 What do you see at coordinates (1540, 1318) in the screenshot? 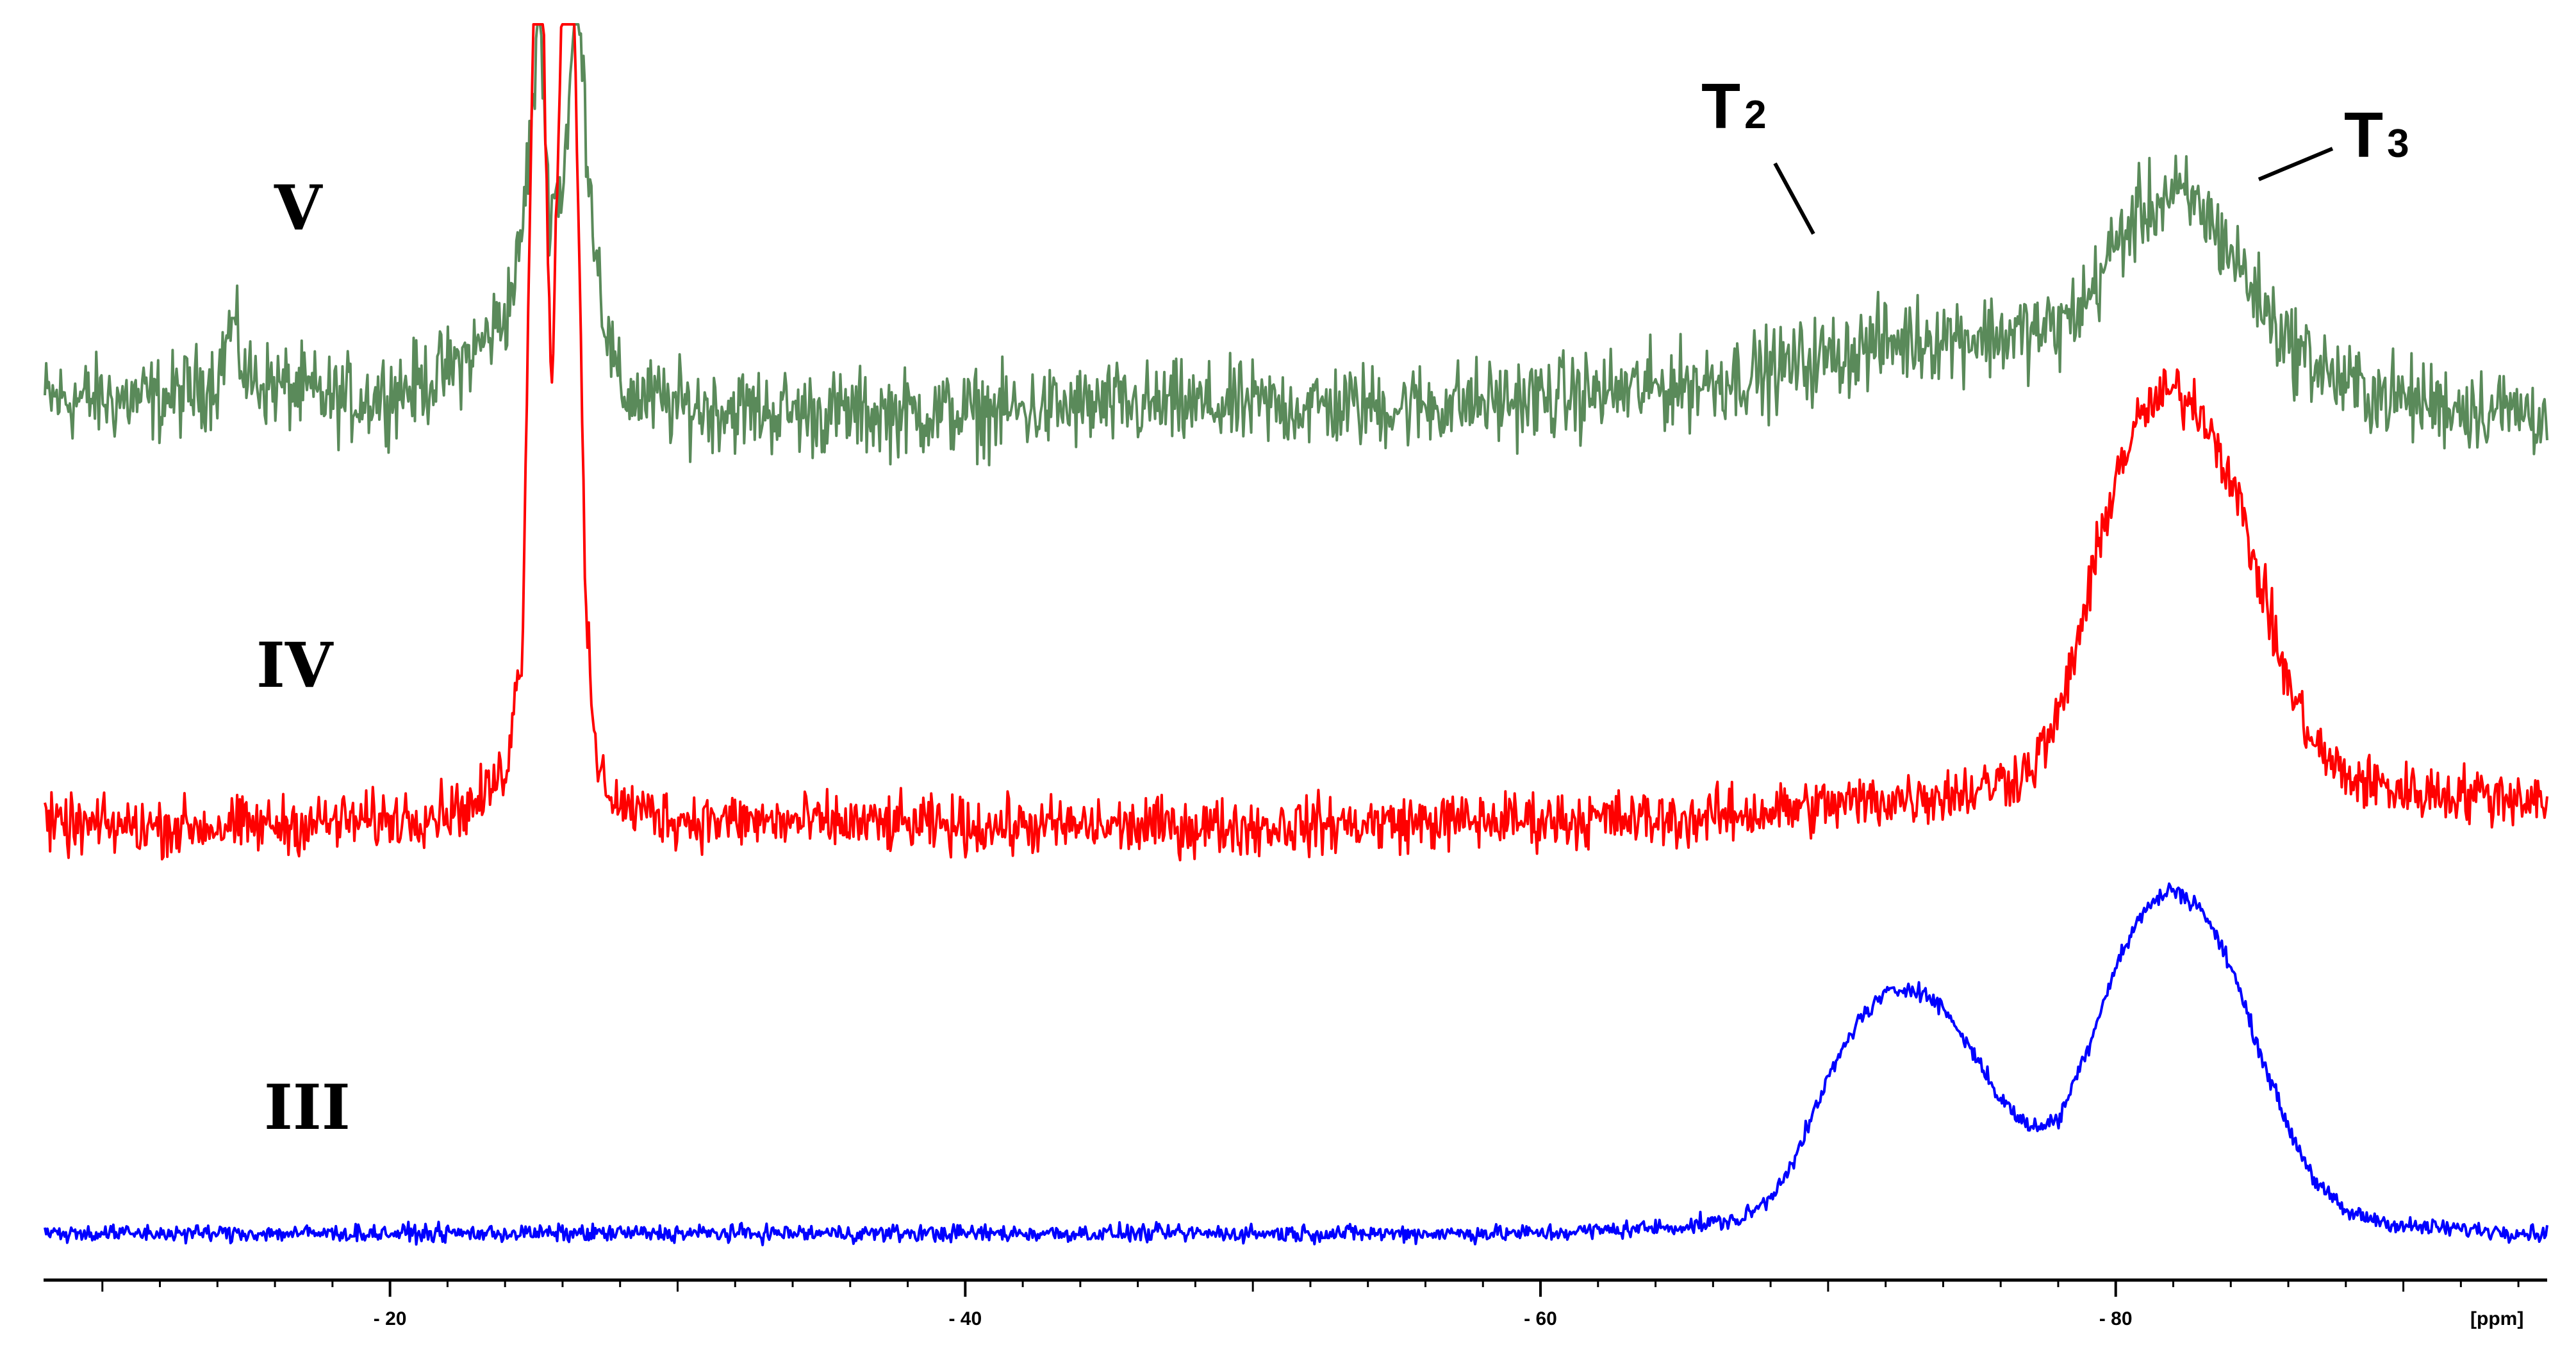
I see `x-tick-label: - 60` at bounding box center [1540, 1318].